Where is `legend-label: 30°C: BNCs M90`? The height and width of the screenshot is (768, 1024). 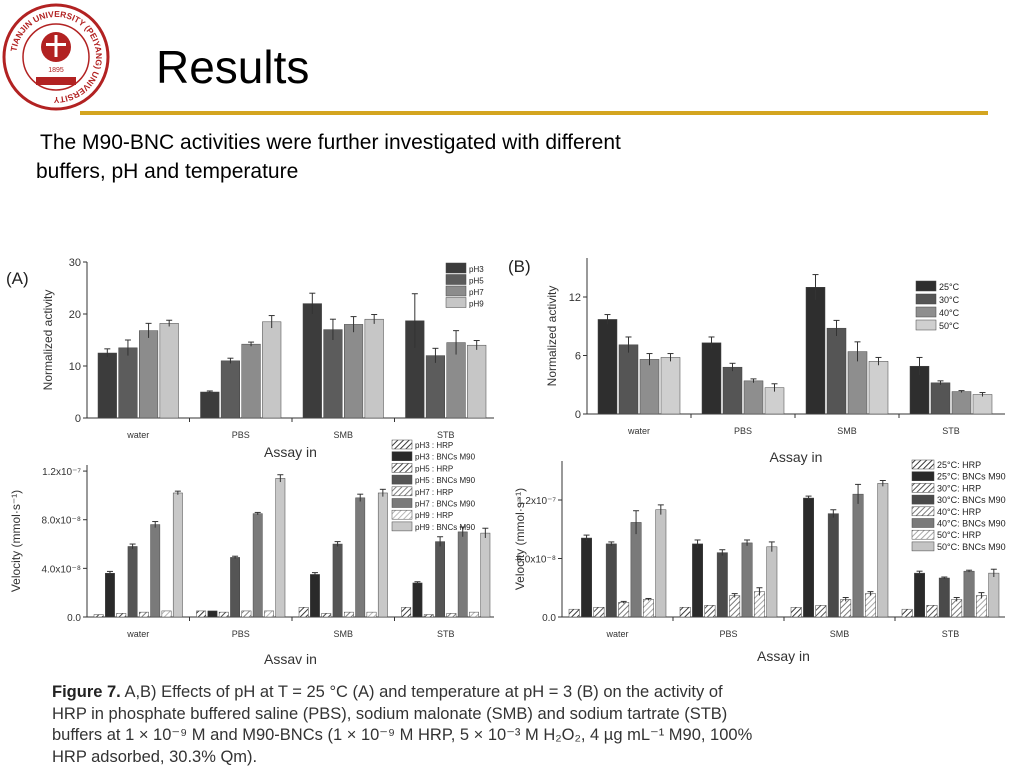
legend-label: 30°C: BNCs M90 is located at coordinates (971, 500).